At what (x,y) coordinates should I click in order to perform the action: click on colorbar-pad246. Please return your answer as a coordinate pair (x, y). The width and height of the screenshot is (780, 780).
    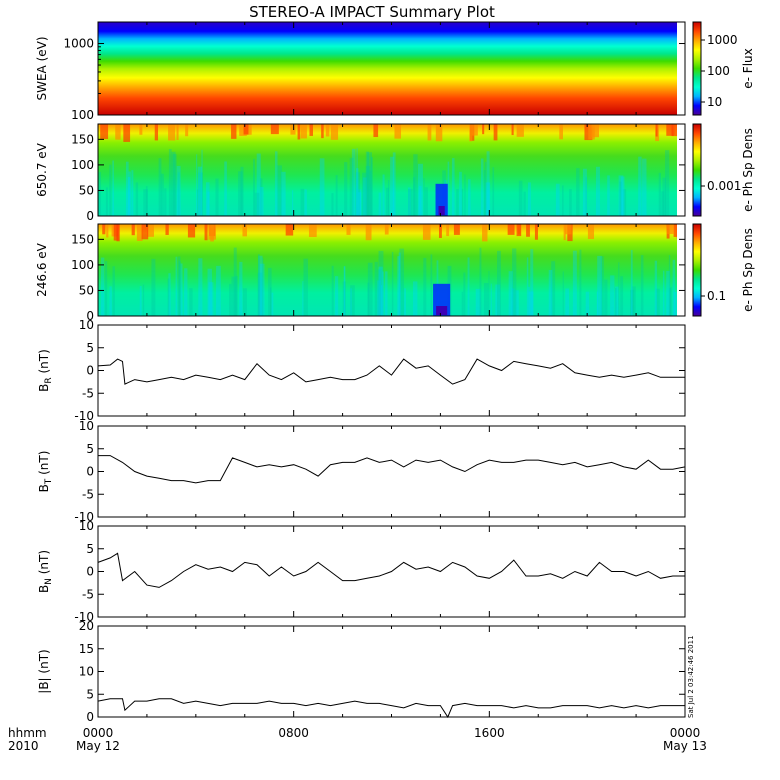
    Looking at the image, I should click on (697, 270).